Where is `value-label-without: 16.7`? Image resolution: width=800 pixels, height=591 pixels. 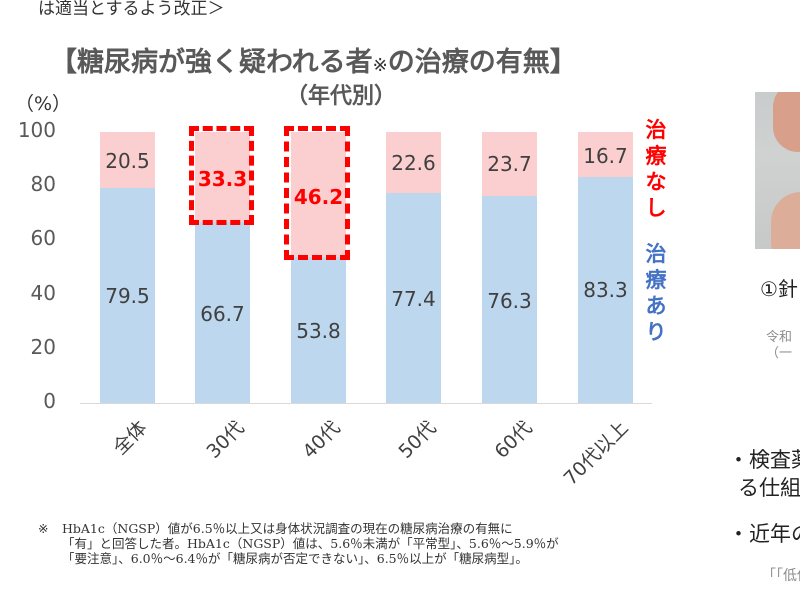 value-label-without: 16.7 is located at coordinates (605, 156).